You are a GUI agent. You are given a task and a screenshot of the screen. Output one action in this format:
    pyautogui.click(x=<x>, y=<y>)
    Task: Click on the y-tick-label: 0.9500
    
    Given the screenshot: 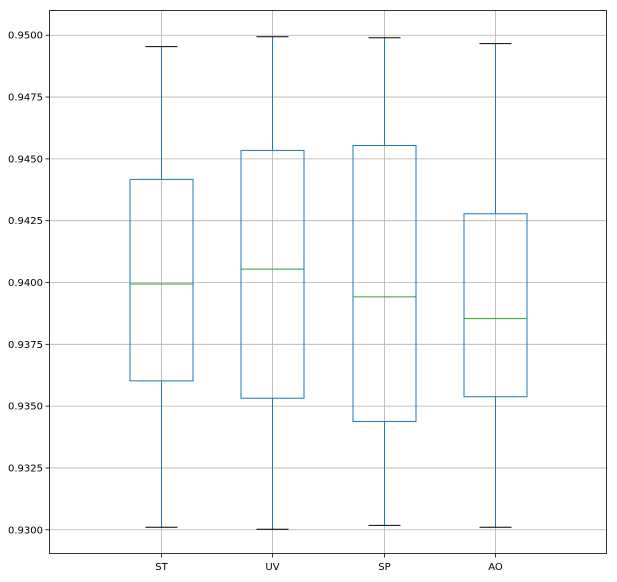 What is the action you would take?
    pyautogui.click(x=25, y=36)
    